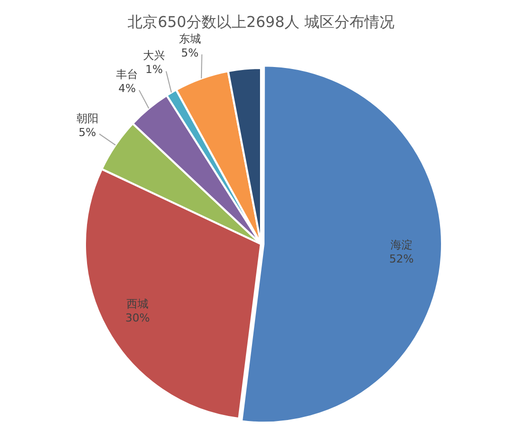  I want to click on slice-label: 海淀, so click(401, 245).